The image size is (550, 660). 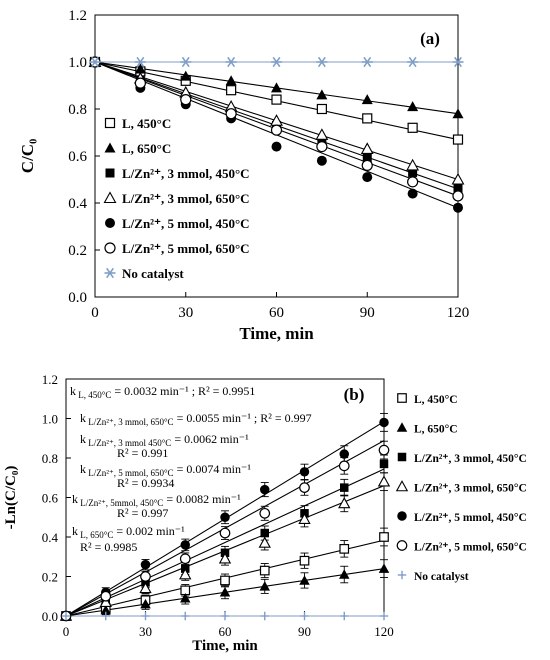 I want to click on legend-label: L, 450°C, so click(x=146, y=123).